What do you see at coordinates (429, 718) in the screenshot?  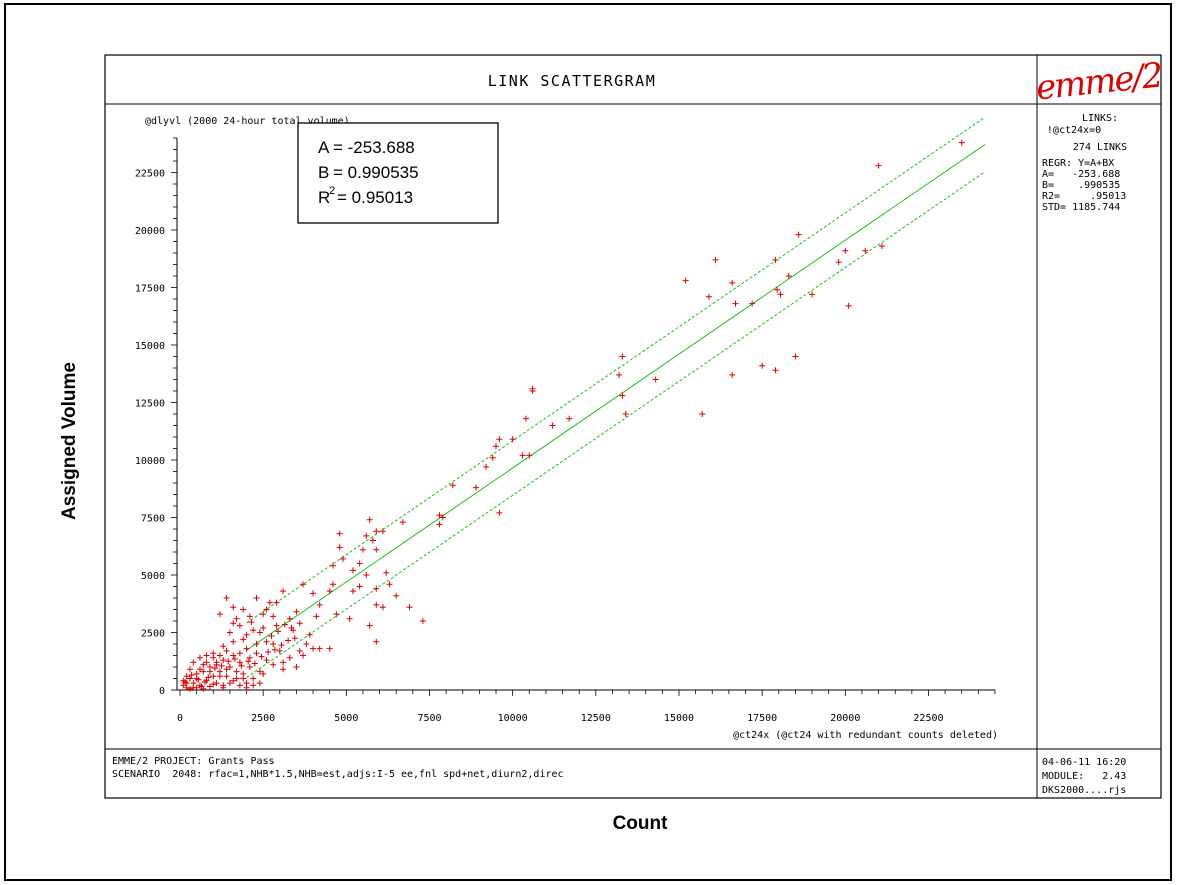 I see `x-tick-label: 7500` at bounding box center [429, 718].